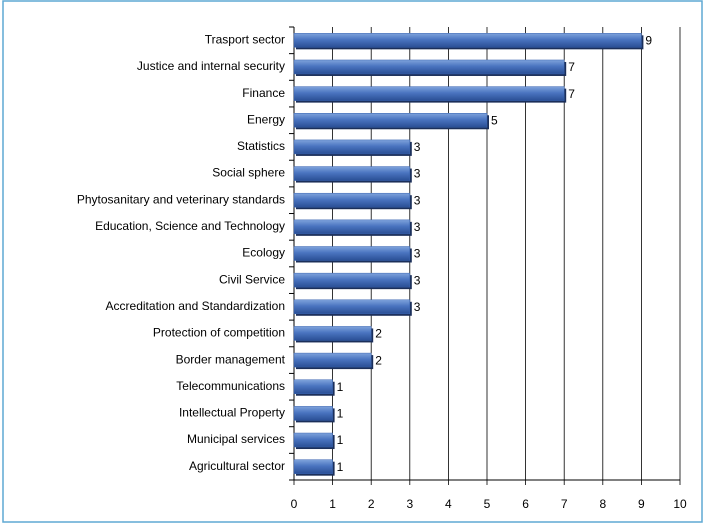  Describe the element at coordinates (494, 120) in the screenshot. I see `data-label: 5` at that location.